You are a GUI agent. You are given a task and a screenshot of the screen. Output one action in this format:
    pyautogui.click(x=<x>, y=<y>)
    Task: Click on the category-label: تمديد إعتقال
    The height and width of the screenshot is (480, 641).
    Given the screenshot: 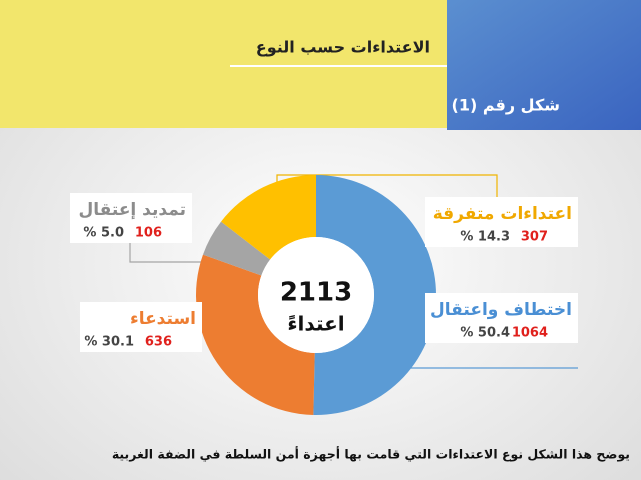 What is the action you would take?
    pyautogui.click(x=132, y=210)
    